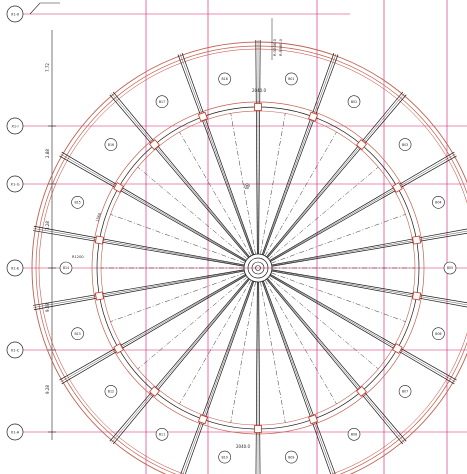  I want to click on grid-axis-bubble: X1-C, so click(15, 350).